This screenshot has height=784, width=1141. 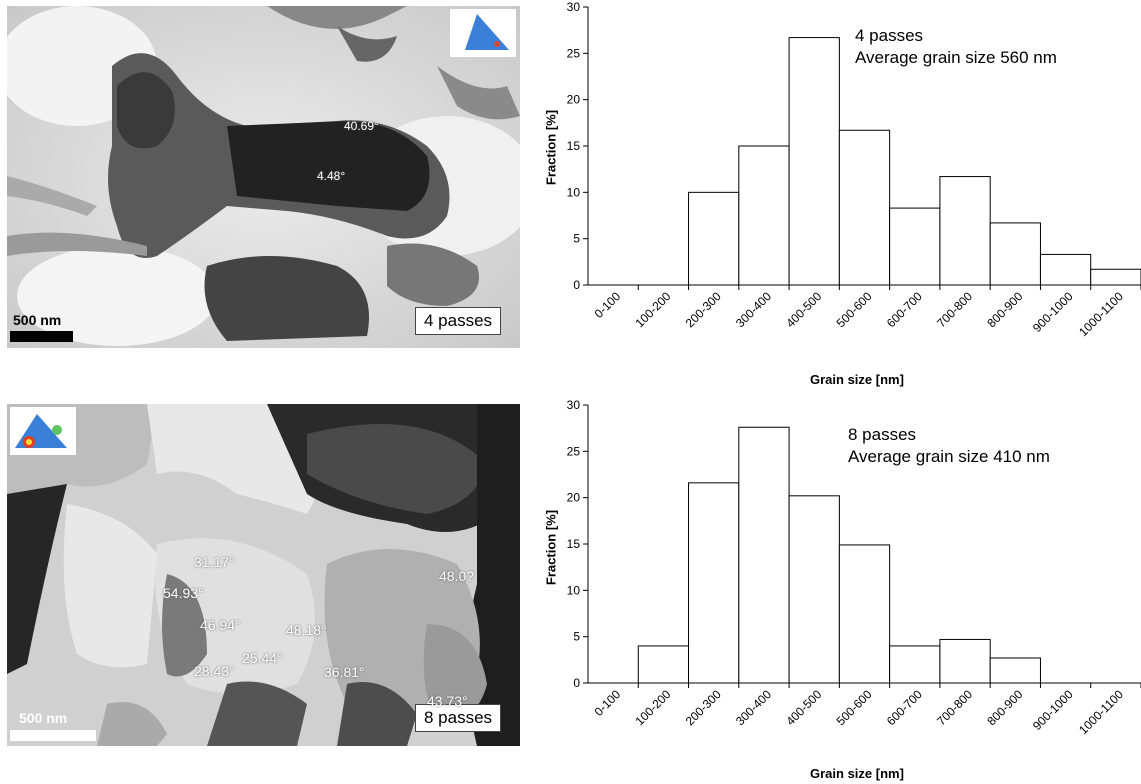 I want to click on misorientation-angle: 48.0?, so click(x=457, y=576).